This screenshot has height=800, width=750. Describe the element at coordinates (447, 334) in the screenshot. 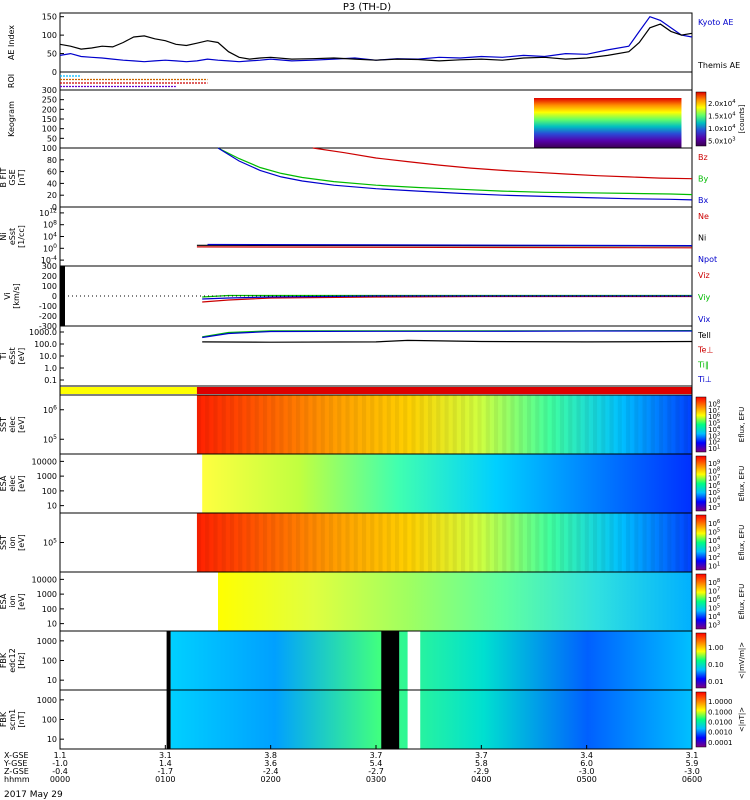

I see `series-line-ti` at that location.